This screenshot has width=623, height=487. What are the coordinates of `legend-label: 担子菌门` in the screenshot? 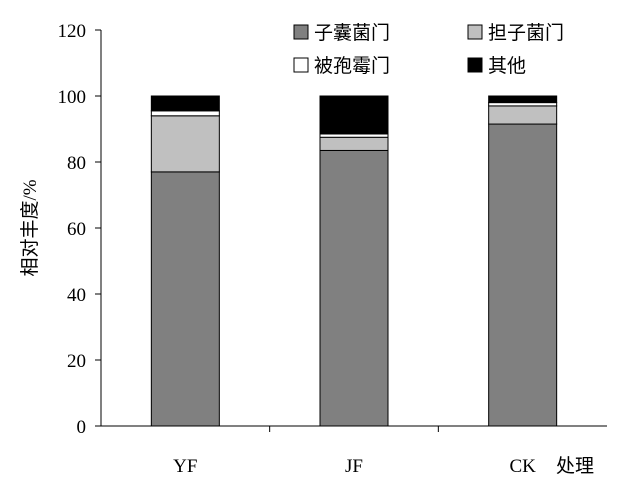 It's located at (526, 33).